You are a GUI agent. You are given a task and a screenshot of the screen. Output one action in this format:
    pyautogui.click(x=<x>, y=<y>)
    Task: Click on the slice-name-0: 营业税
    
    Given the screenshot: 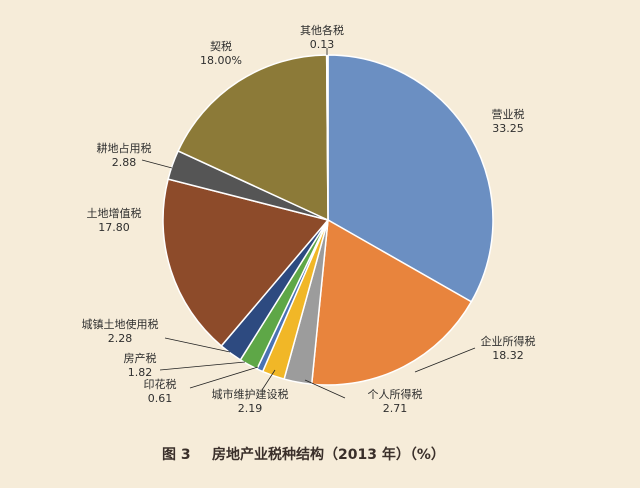 What is the action you would take?
    pyautogui.click(x=508, y=114)
    